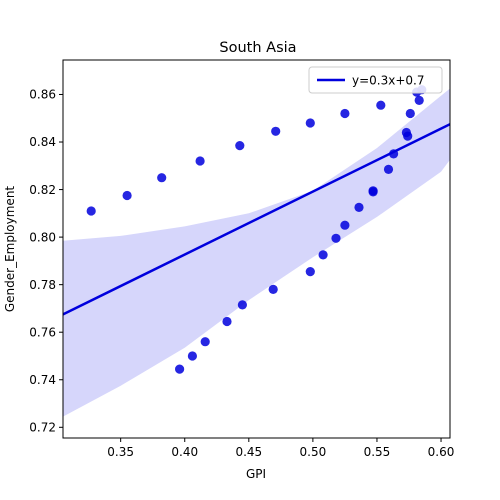 The image size is (500, 500). I want to click on x-tick-label: 0.40, so click(184, 452).